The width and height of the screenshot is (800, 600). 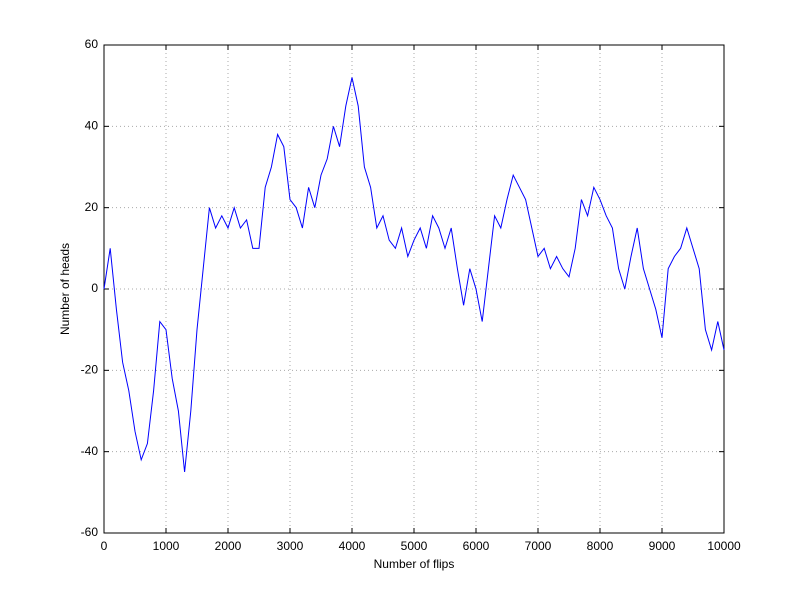 What do you see at coordinates (476, 546) in the screenshot?
I see `x-tick-label: 6000` at bounding box center [476, 546].